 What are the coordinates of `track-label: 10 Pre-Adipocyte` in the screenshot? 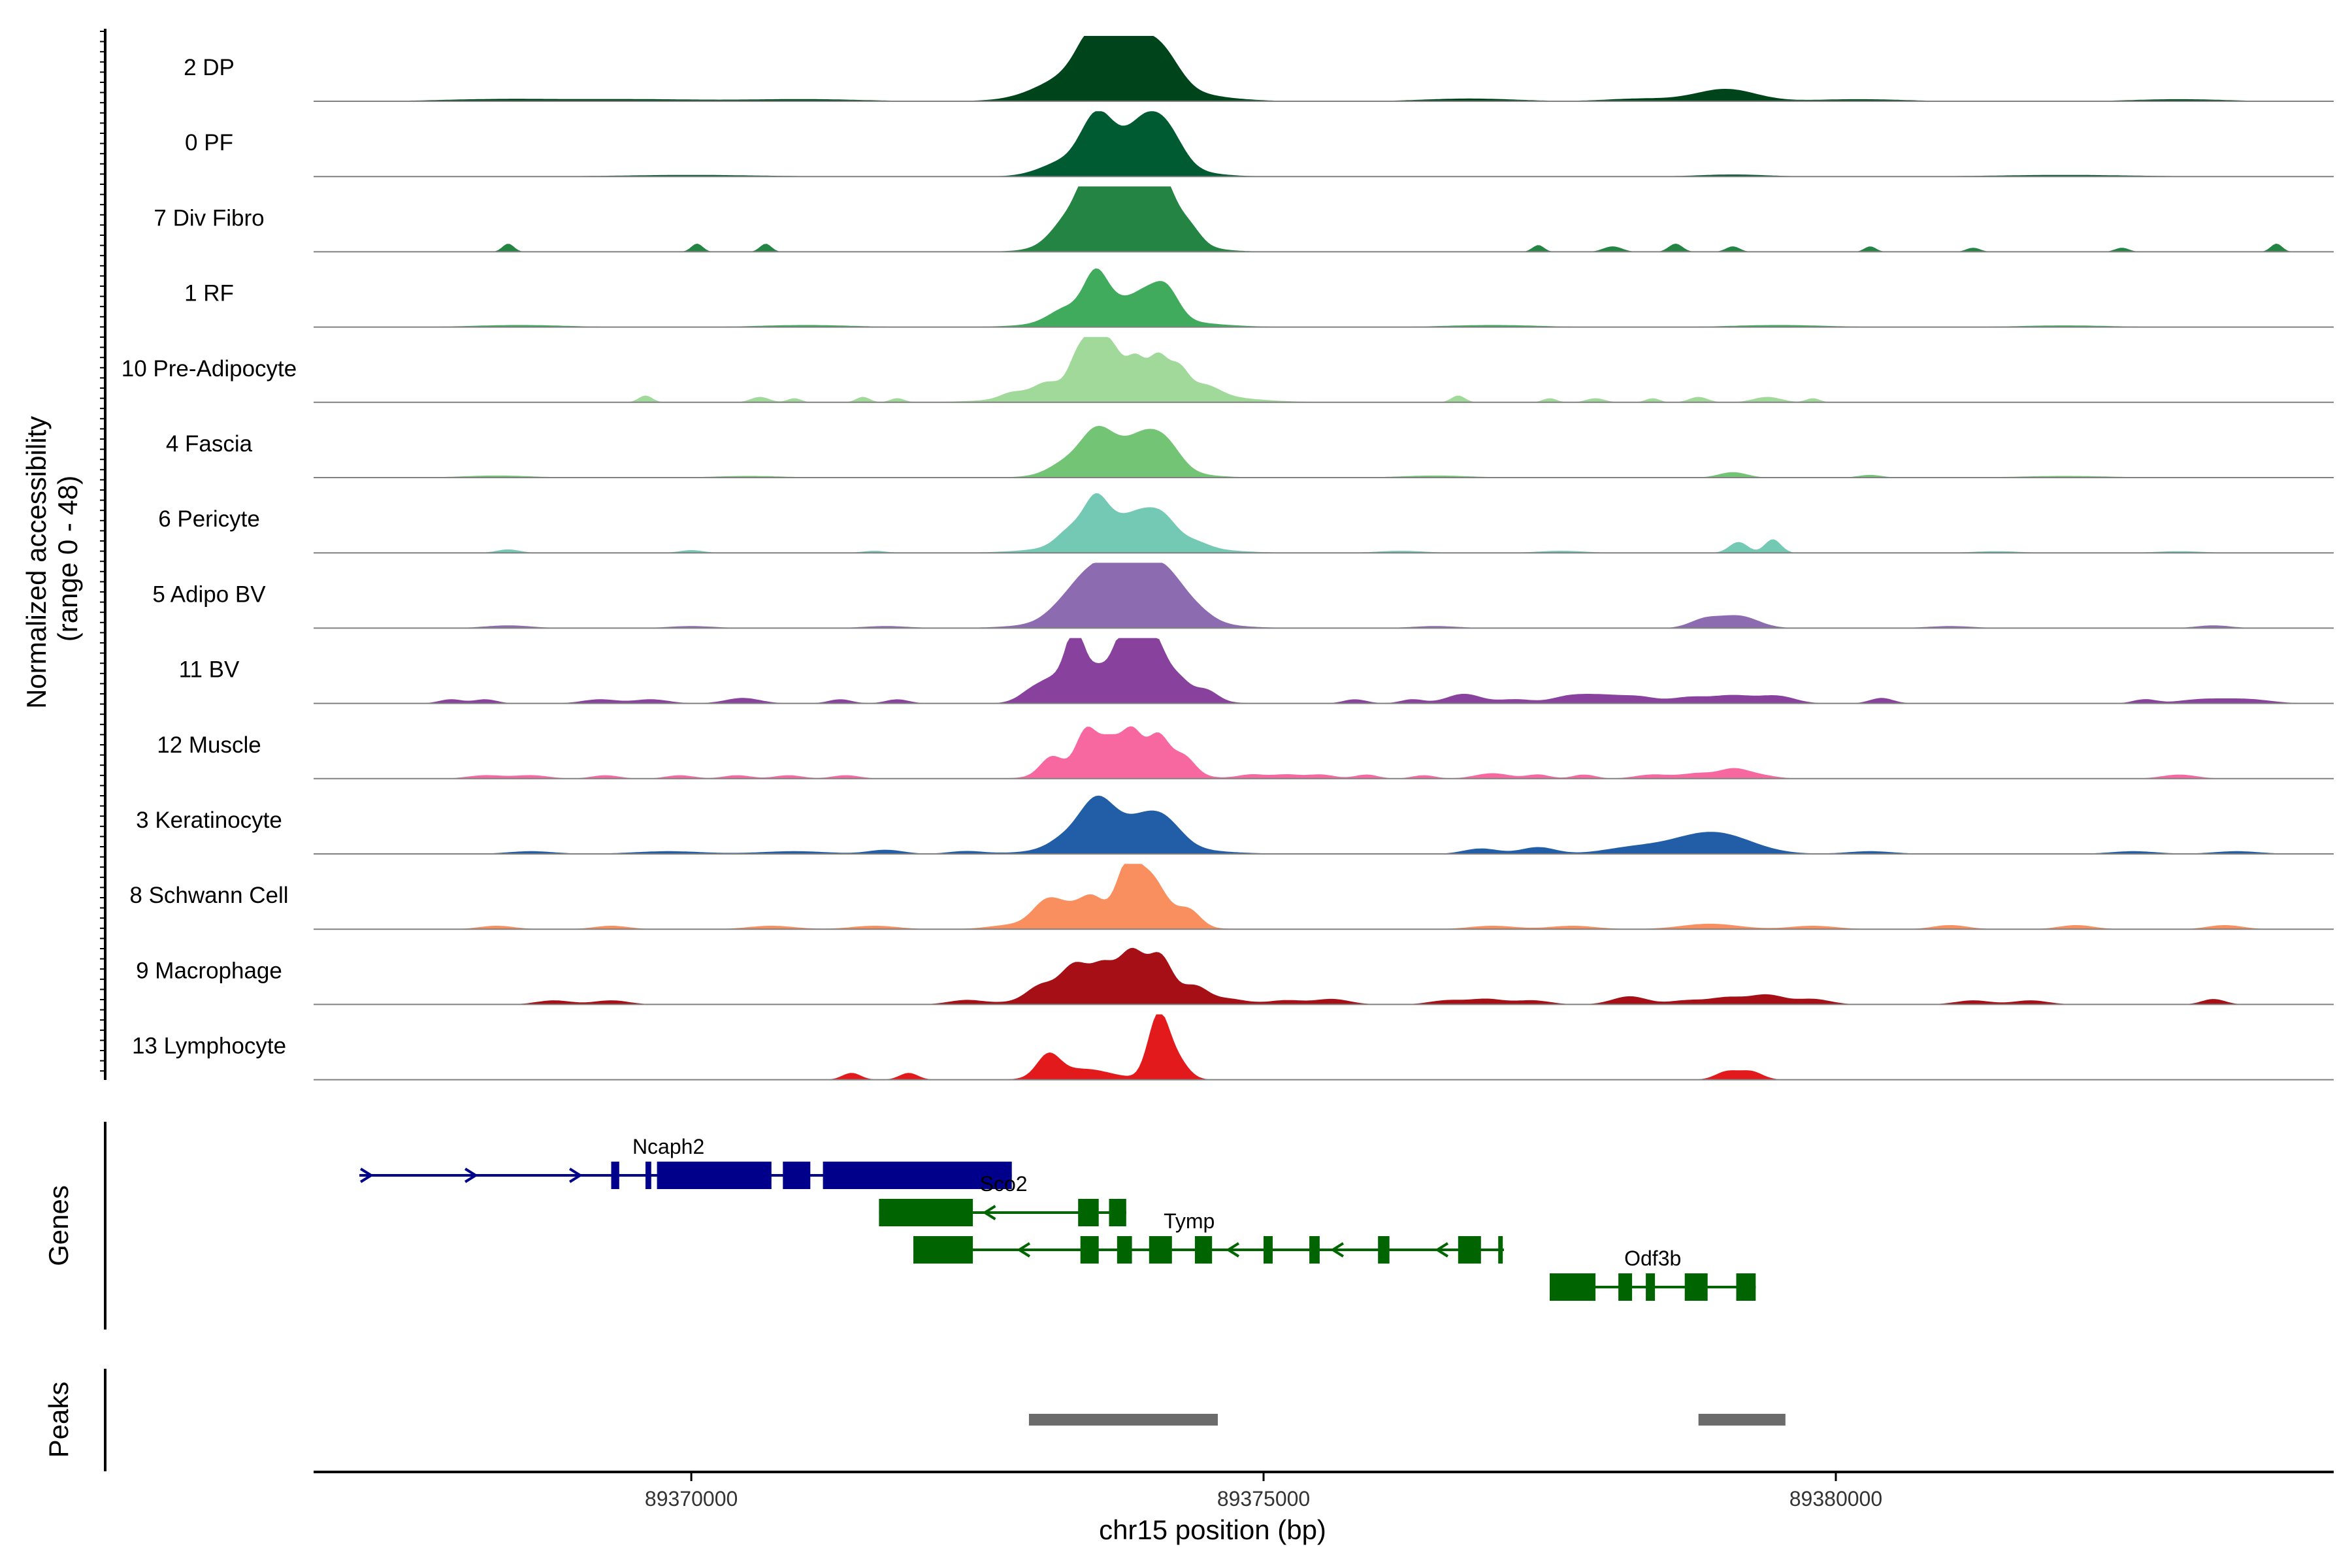 It's located at (209, 369).